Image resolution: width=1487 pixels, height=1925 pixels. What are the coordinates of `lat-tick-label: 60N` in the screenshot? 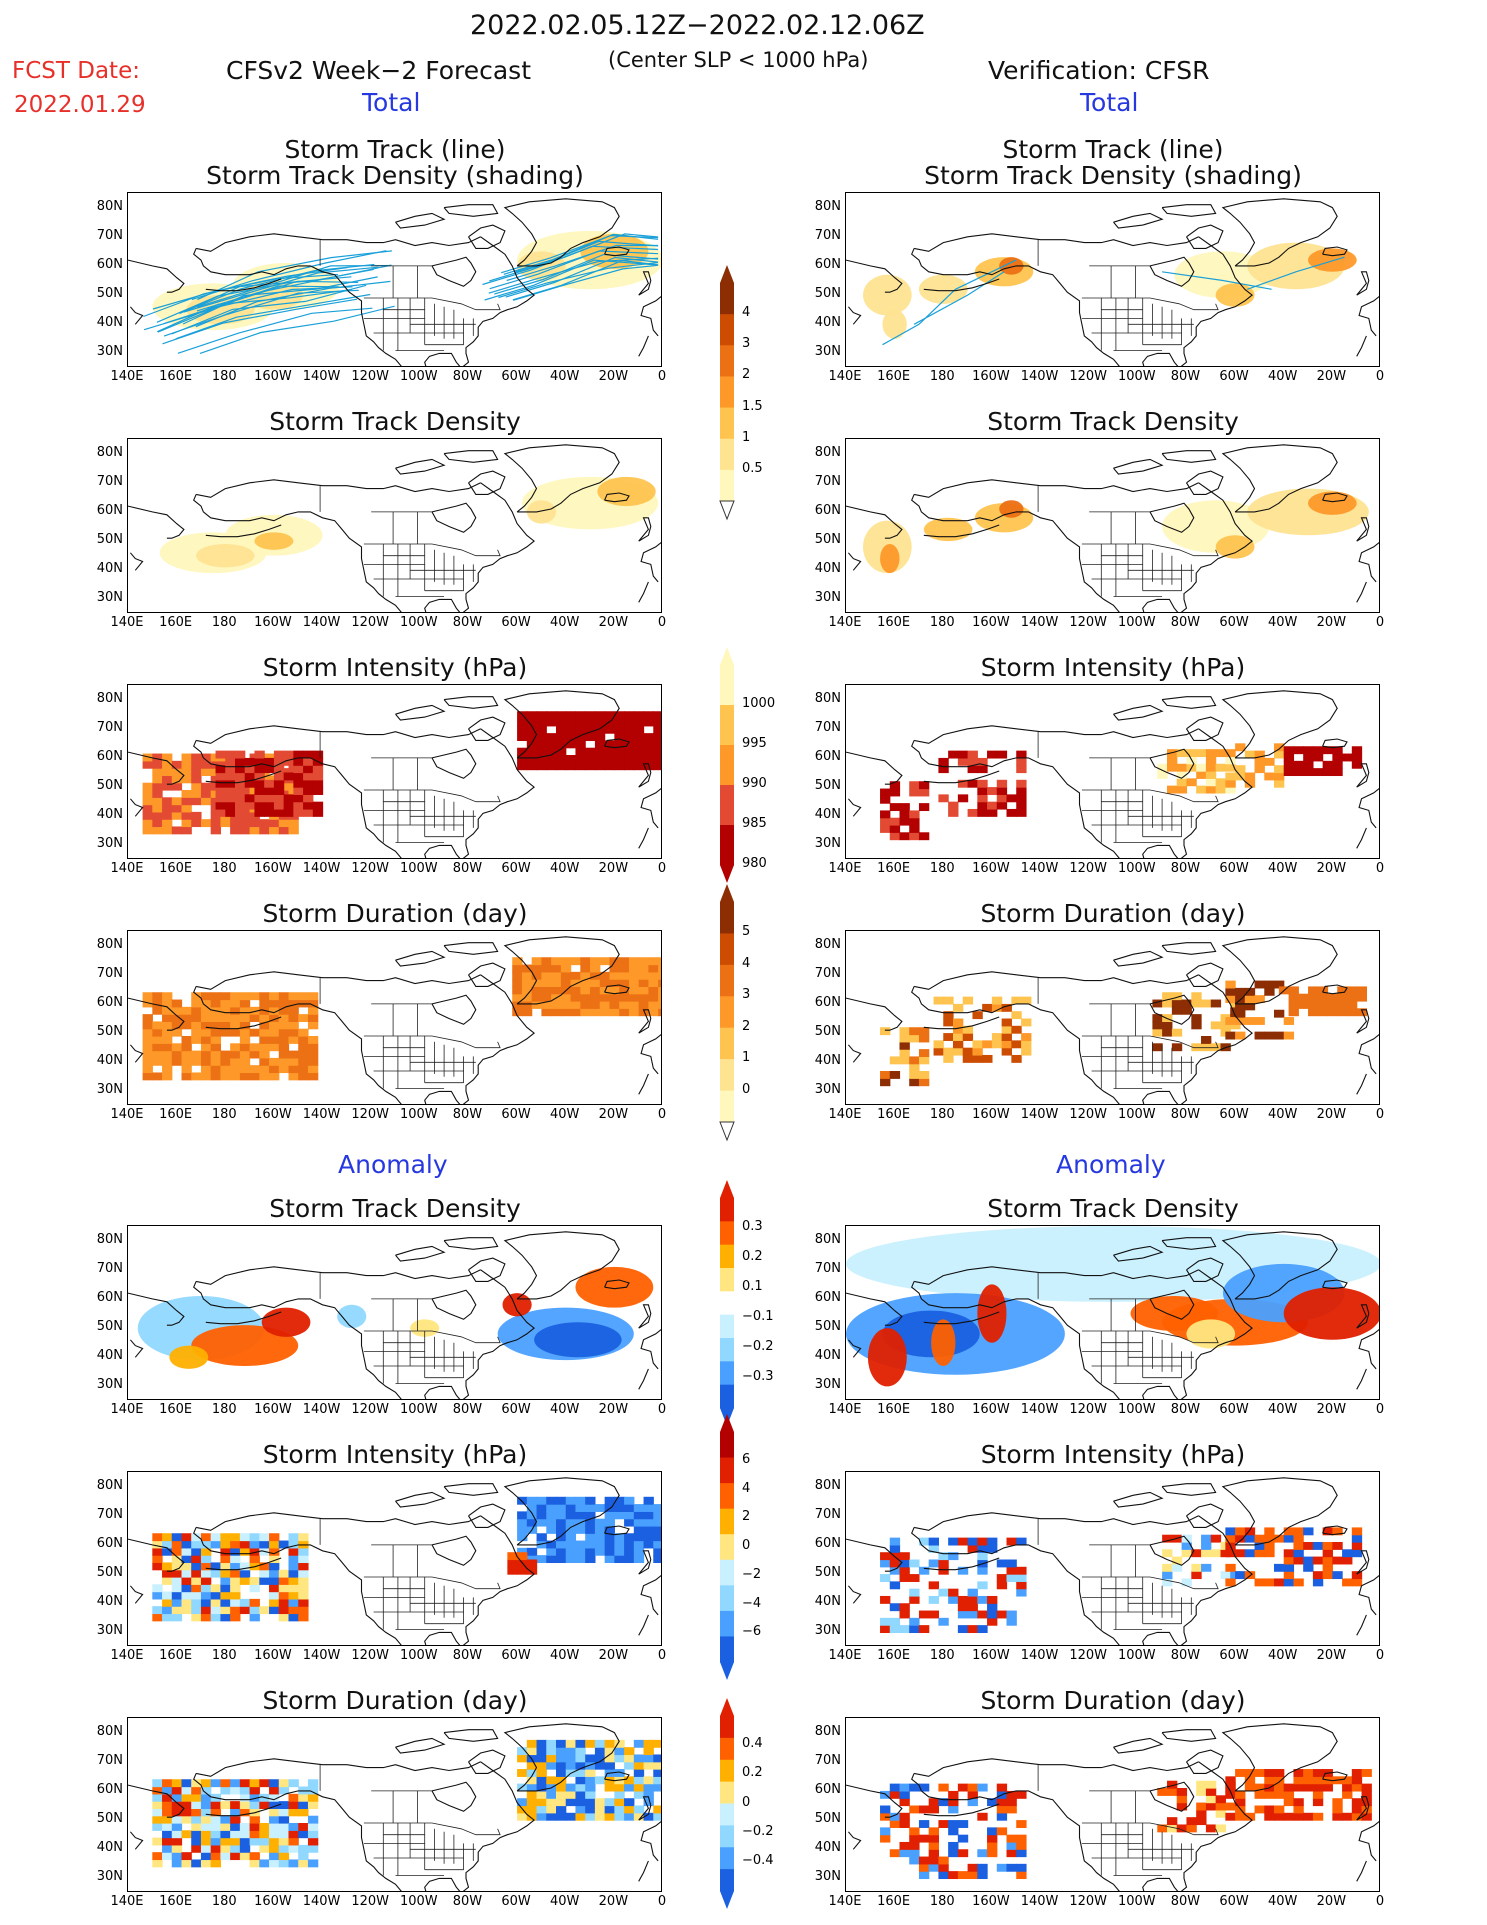 It's located at (827, 1543).